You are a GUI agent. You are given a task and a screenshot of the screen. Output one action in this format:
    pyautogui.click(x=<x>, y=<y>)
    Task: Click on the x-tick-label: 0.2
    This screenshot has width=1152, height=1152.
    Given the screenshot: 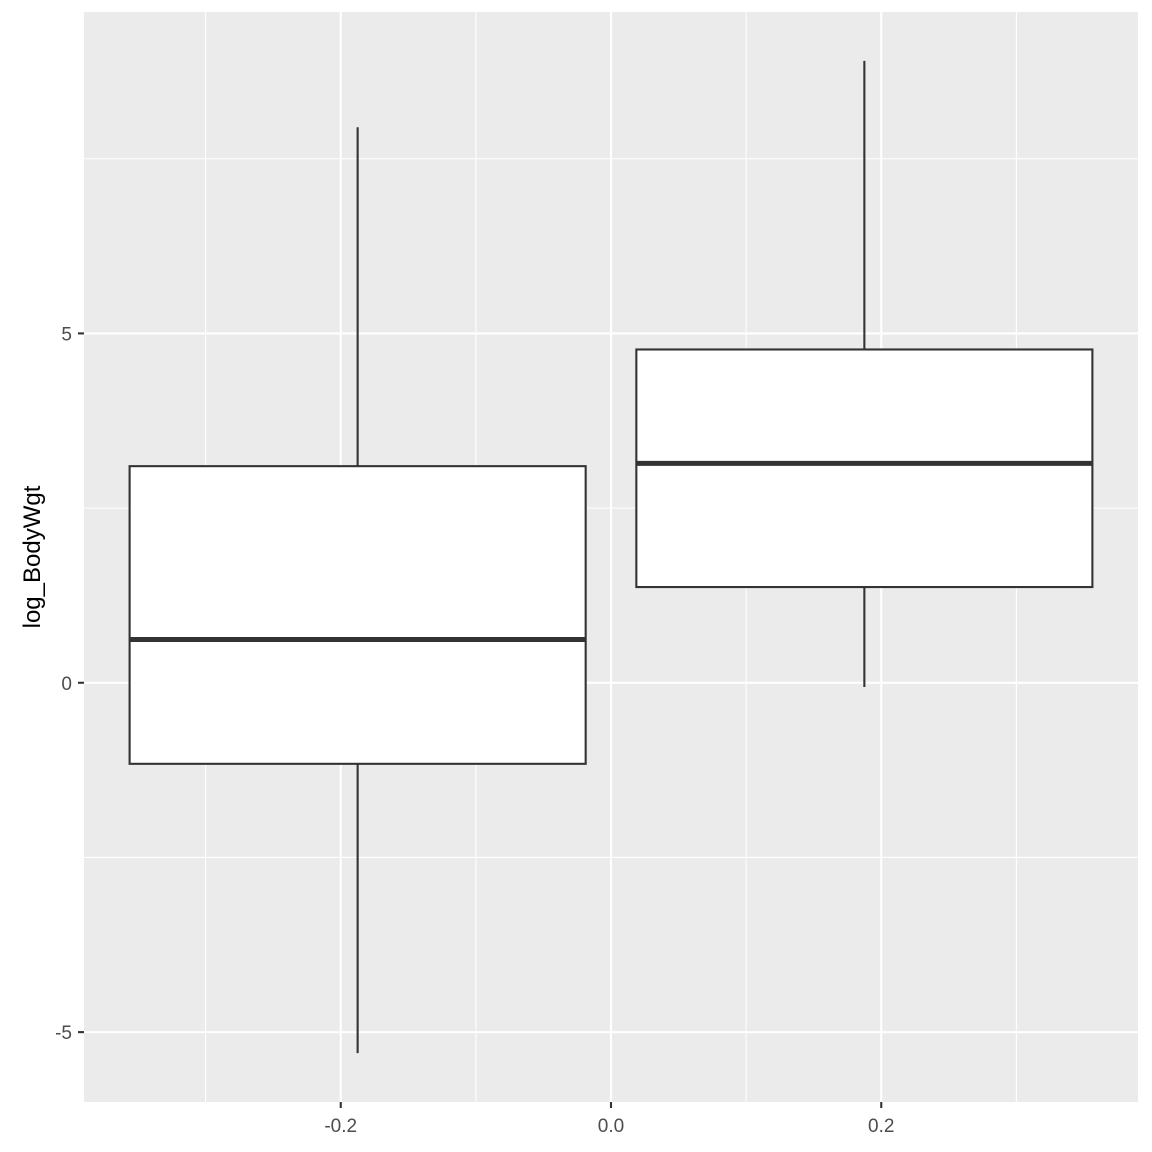 What is the action you would take?
    pyautogui.click(x=881, y=1126)
    